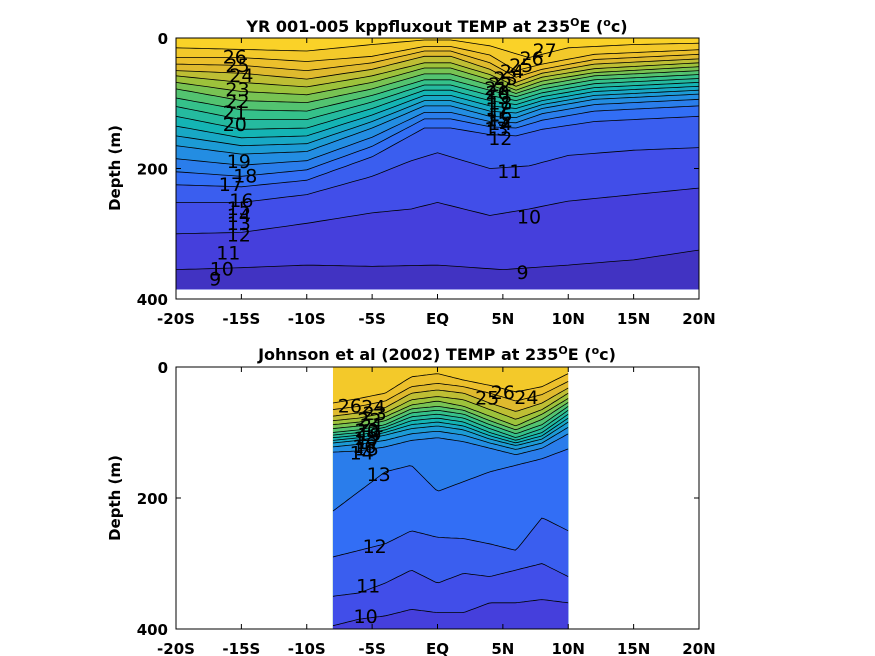 Image resolution: width=875 pixels, height=656 pixels. What do you see at coordinates (545, 51) in the screenshot?
I see `contour-label: 27` at bounding box center [545, 51].